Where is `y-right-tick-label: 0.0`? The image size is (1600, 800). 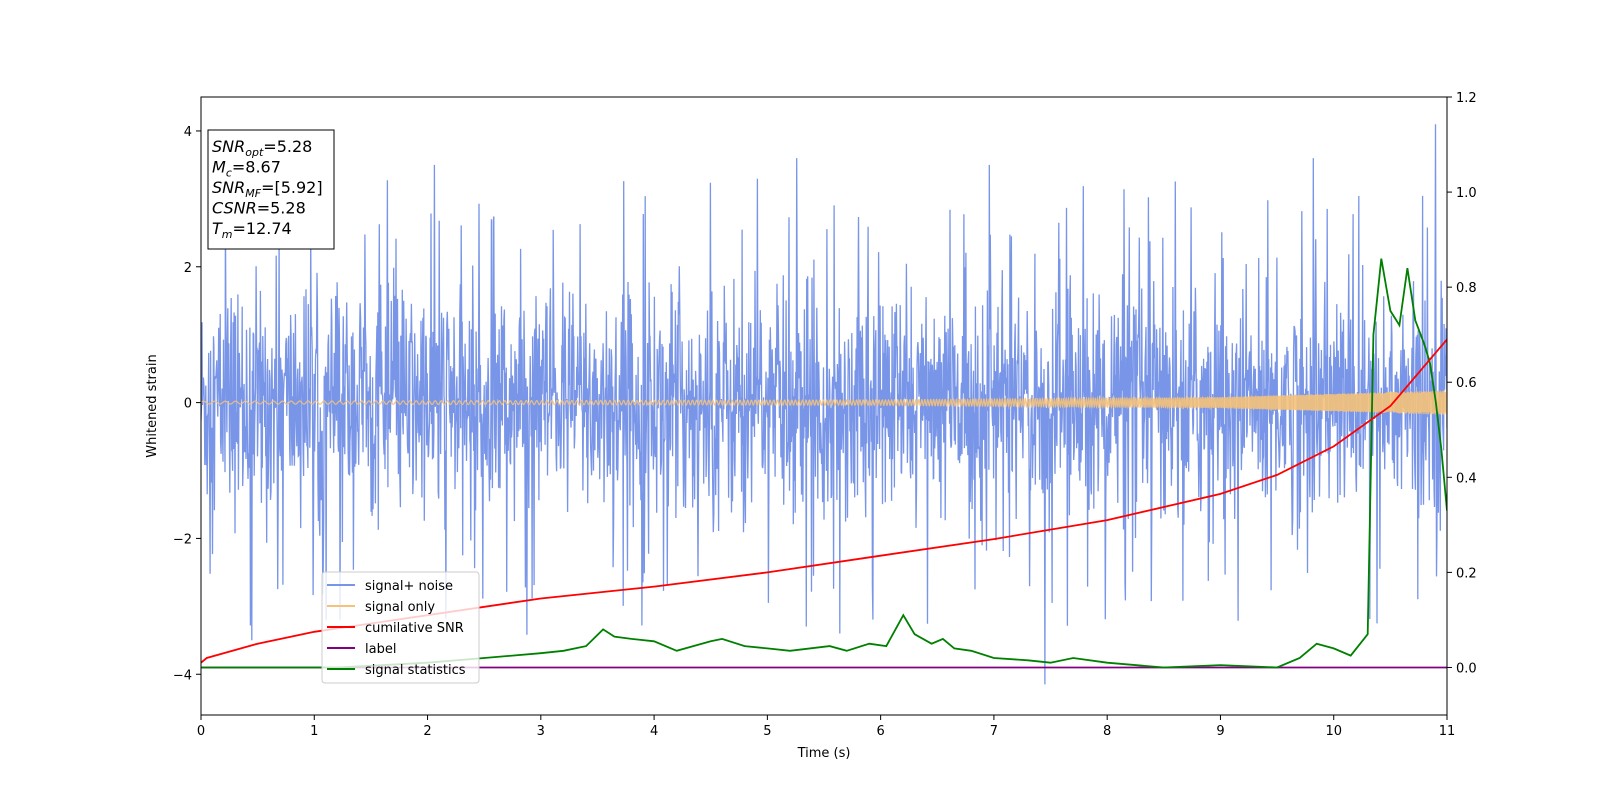 y-right-tick-label: 0.0 is located at coordinates (1466, 668).